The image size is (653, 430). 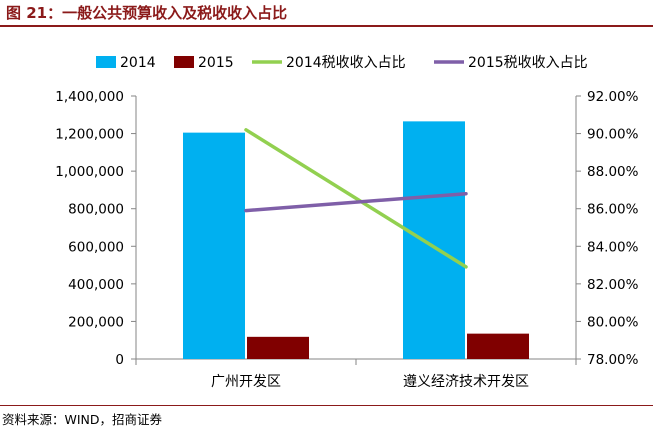 What do you see at coordinates (89, 97) in the screenshot?
I see `left-tick-label: 1,400,000` at bounding box center [89, 97].